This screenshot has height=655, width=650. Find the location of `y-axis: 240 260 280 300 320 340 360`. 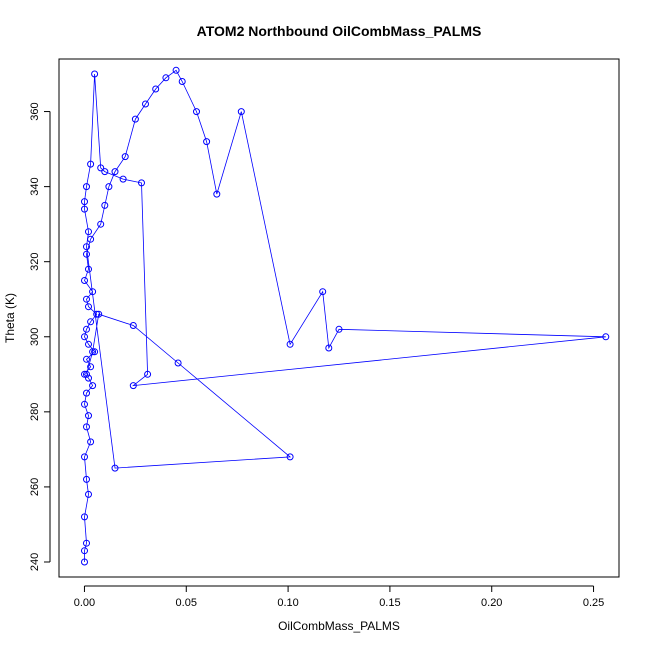

y-axis: 240 260 280 300 320 340 360 is located at coordinates (40, 336).